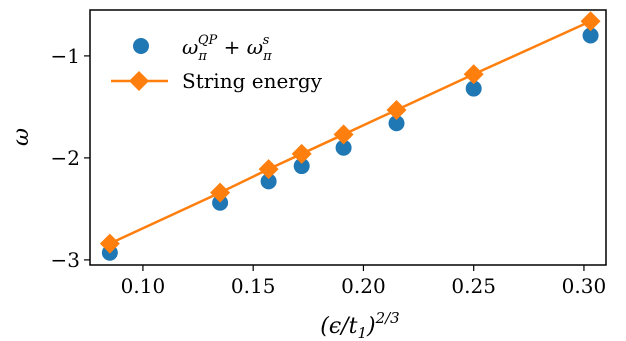 The width and height of the screenshot is (626, 341). I want to click on x-tick-label: 0.25, so click(473, 286).